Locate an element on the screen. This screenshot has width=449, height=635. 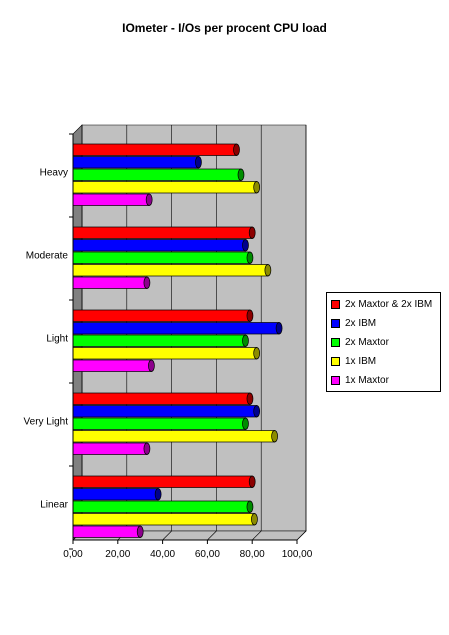
x-tick-label: 20,00 is located at coordinates (117, 554).